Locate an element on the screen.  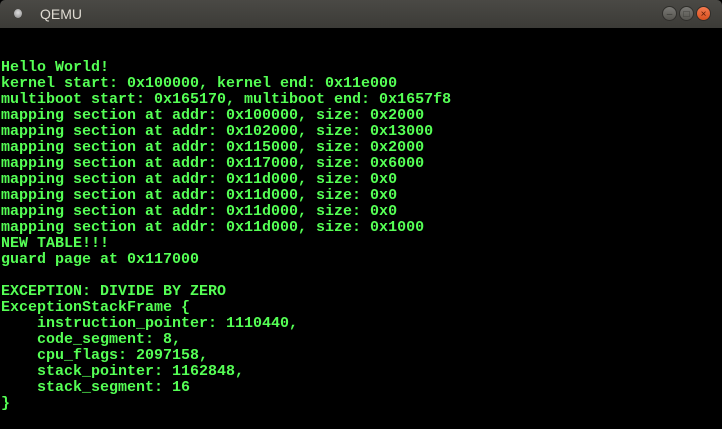
minimize-icon: – is located at coordinates (669, 14).